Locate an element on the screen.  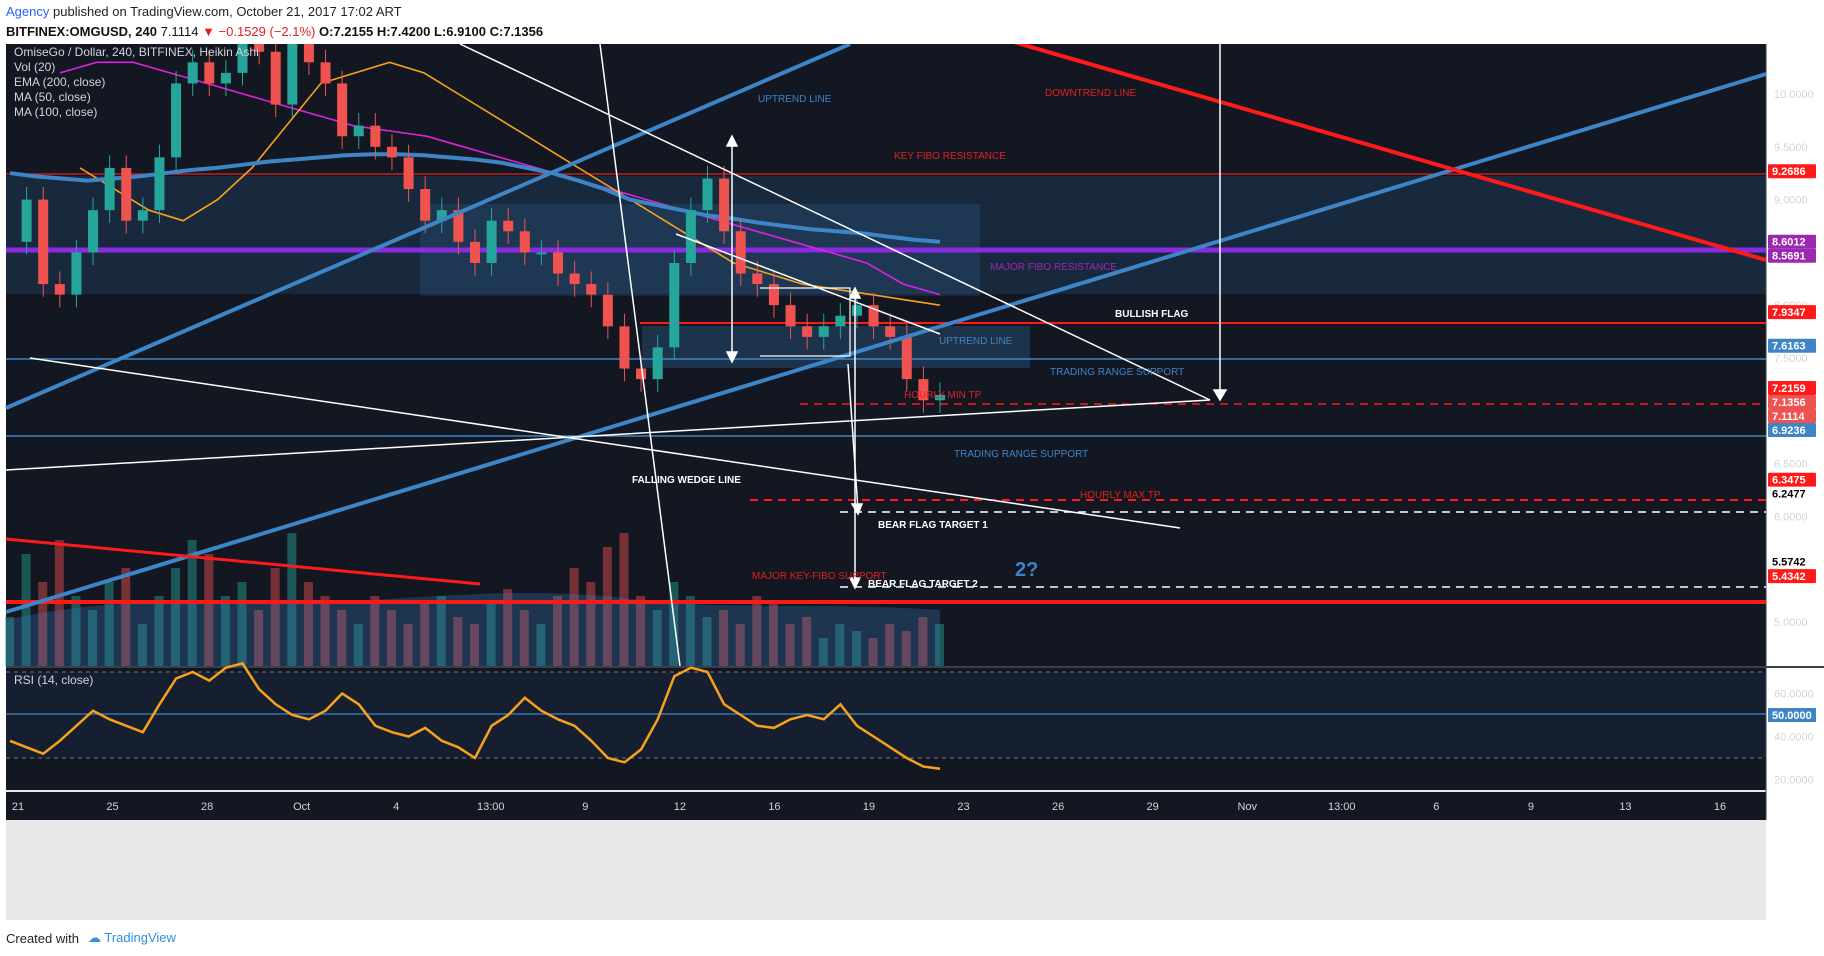
ohlc-high: H:7.4200 is located at coordinates (403, 31).